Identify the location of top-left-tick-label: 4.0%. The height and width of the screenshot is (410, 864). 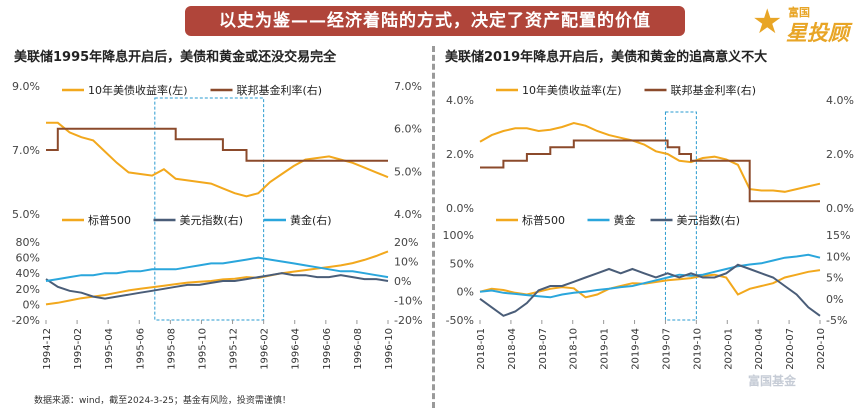
(460, 100).